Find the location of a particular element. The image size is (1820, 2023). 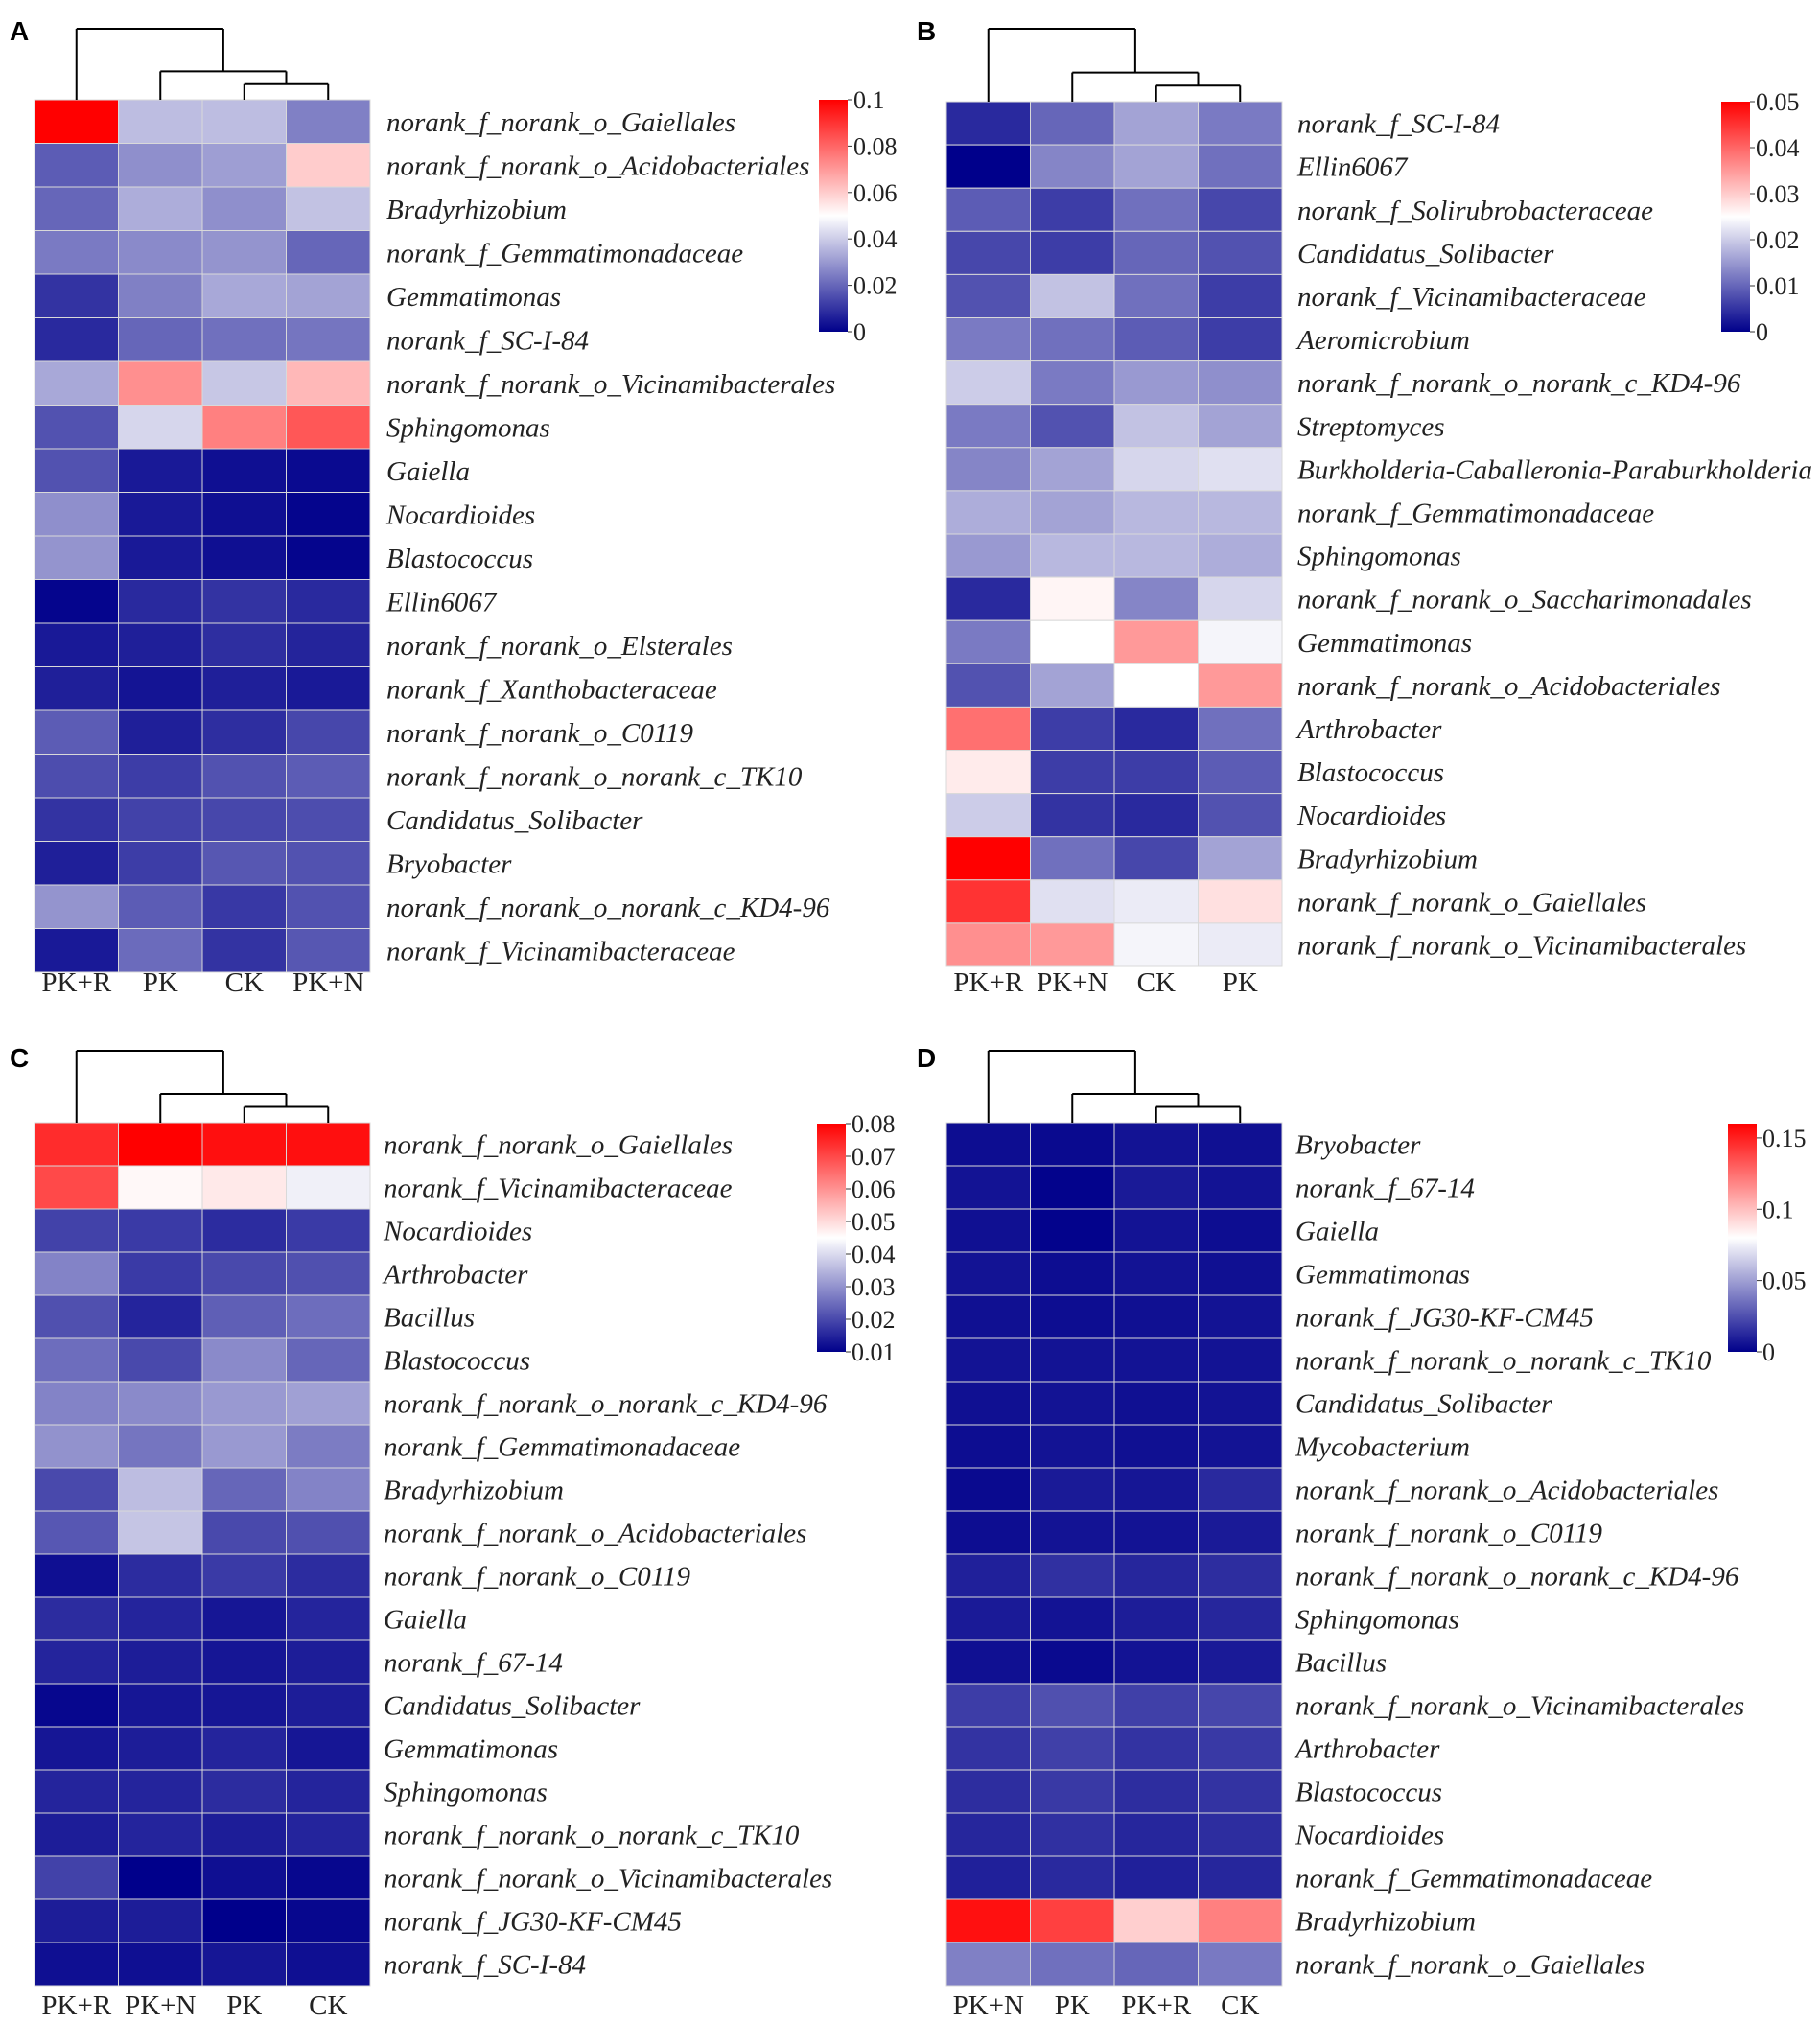

panel-letter: C is located at coordinates (19, 1058).